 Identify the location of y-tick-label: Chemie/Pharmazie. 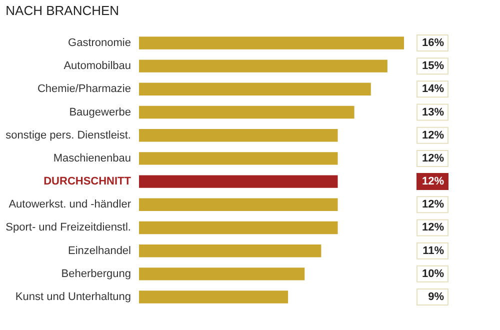
(84, 89).